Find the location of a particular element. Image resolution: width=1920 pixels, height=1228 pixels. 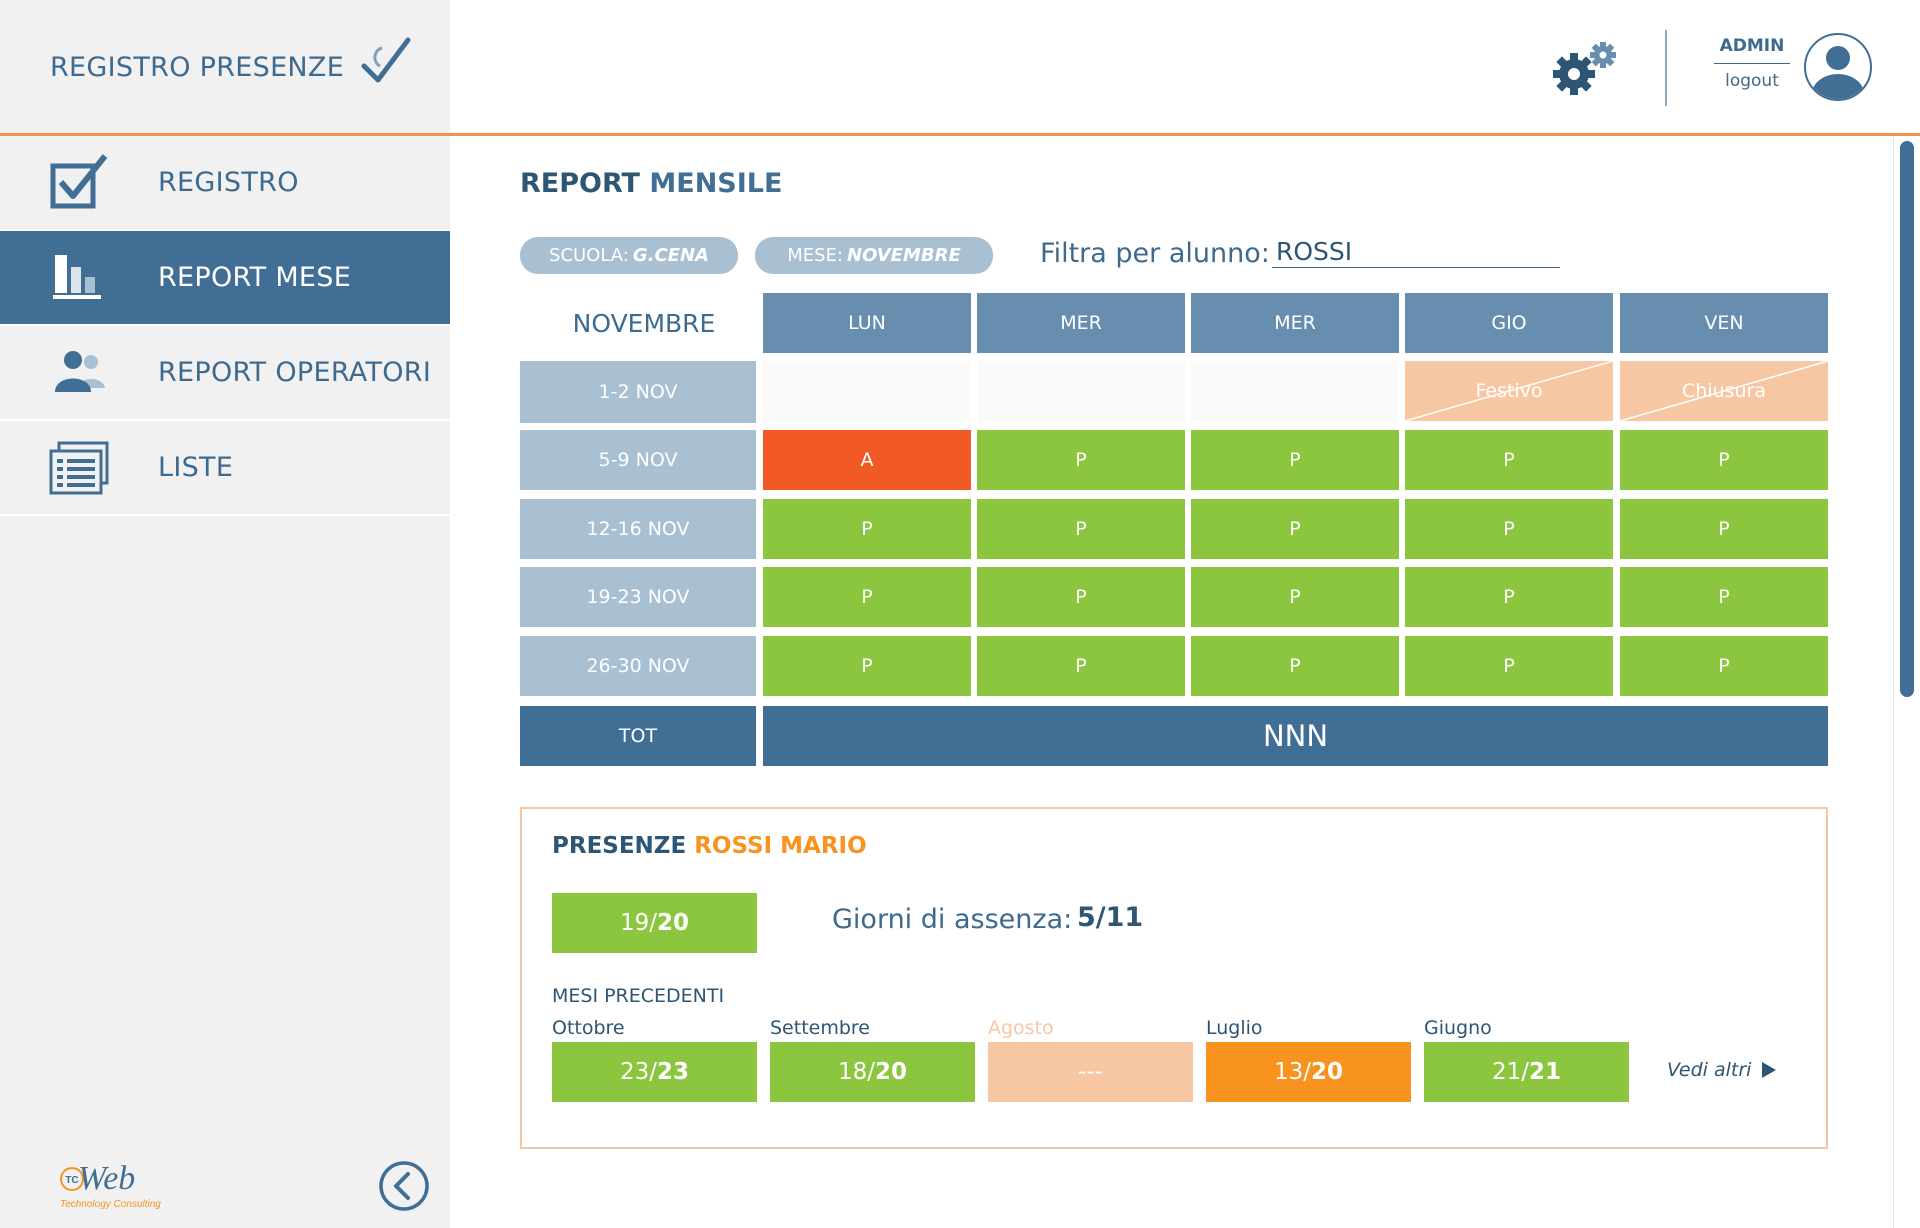

previous-month-ottobre: Ottobre 23/23 is located at coordinates (654, 1059).